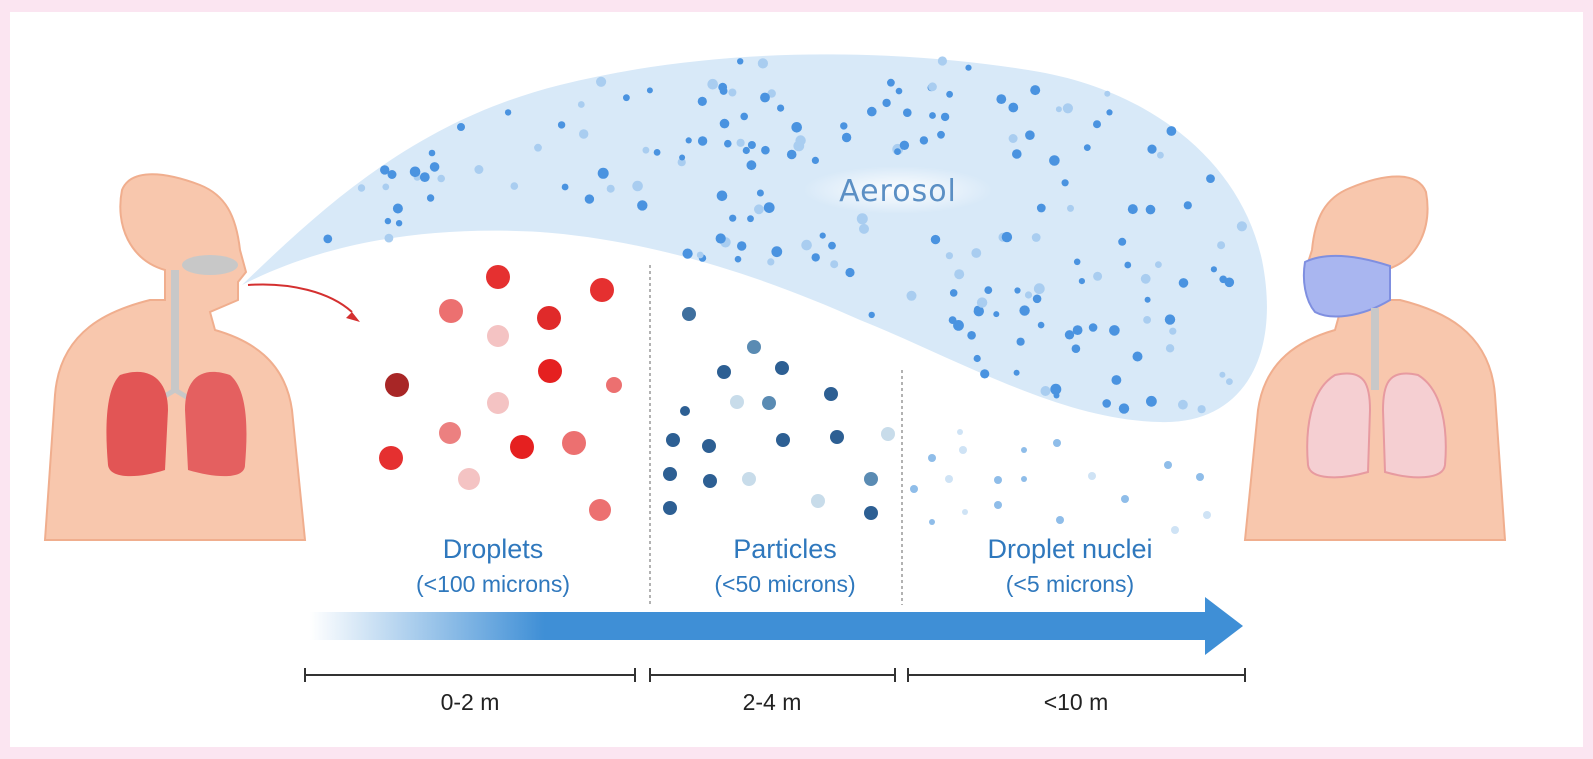 The image size is (1593, 759). I want to click on distance-label: 2-4 m, so click(772, 702).